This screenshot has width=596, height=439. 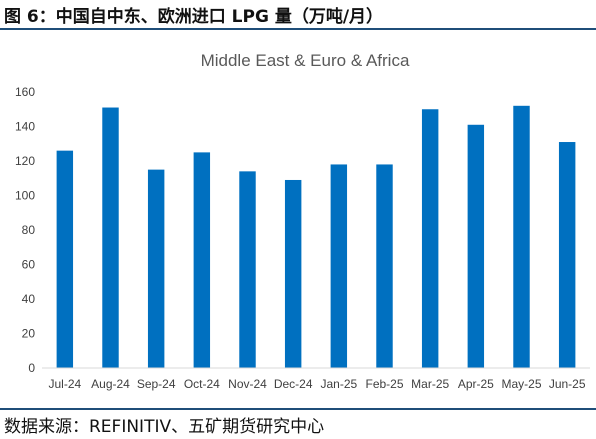 What do you see at coordinates (29, 265) in the screenshot?
I see `y-tick-label: 60` at bounding box center [29, 265].